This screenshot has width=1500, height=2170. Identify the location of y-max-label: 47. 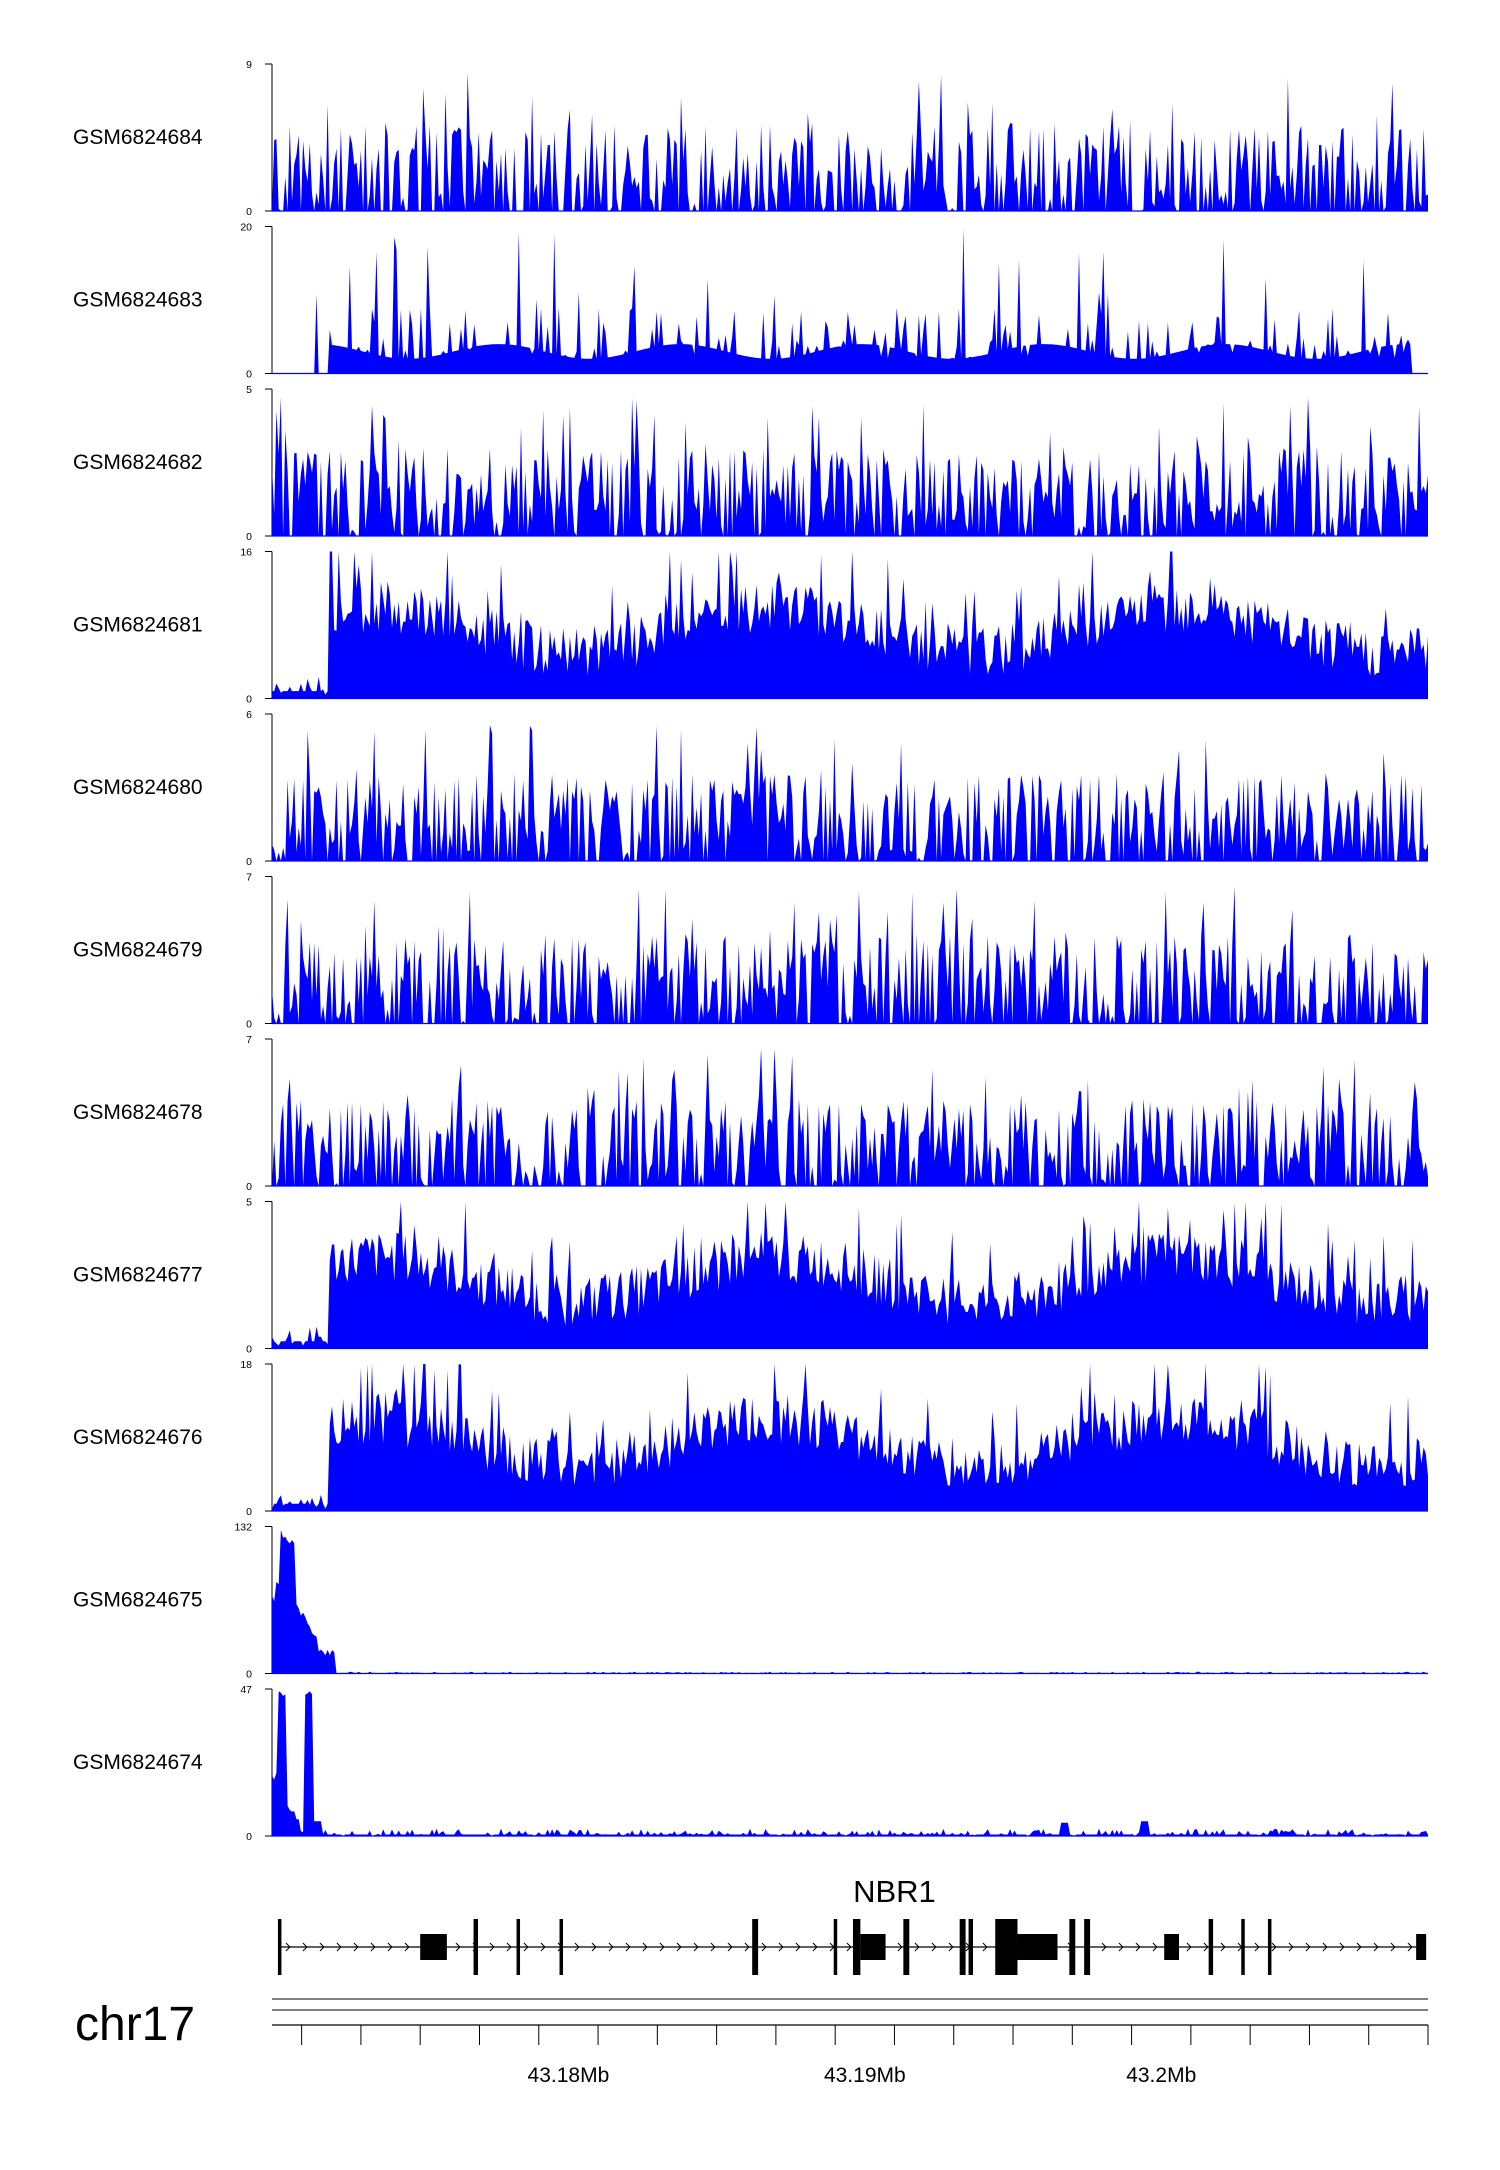
(246, 1690).